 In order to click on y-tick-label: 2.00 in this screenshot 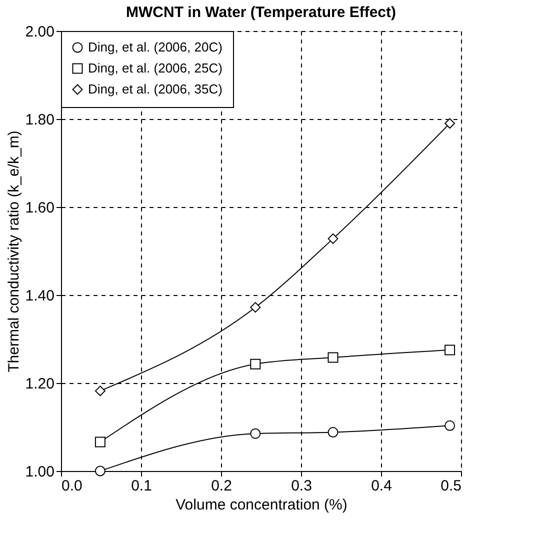, I will do `click(39, 32)`.